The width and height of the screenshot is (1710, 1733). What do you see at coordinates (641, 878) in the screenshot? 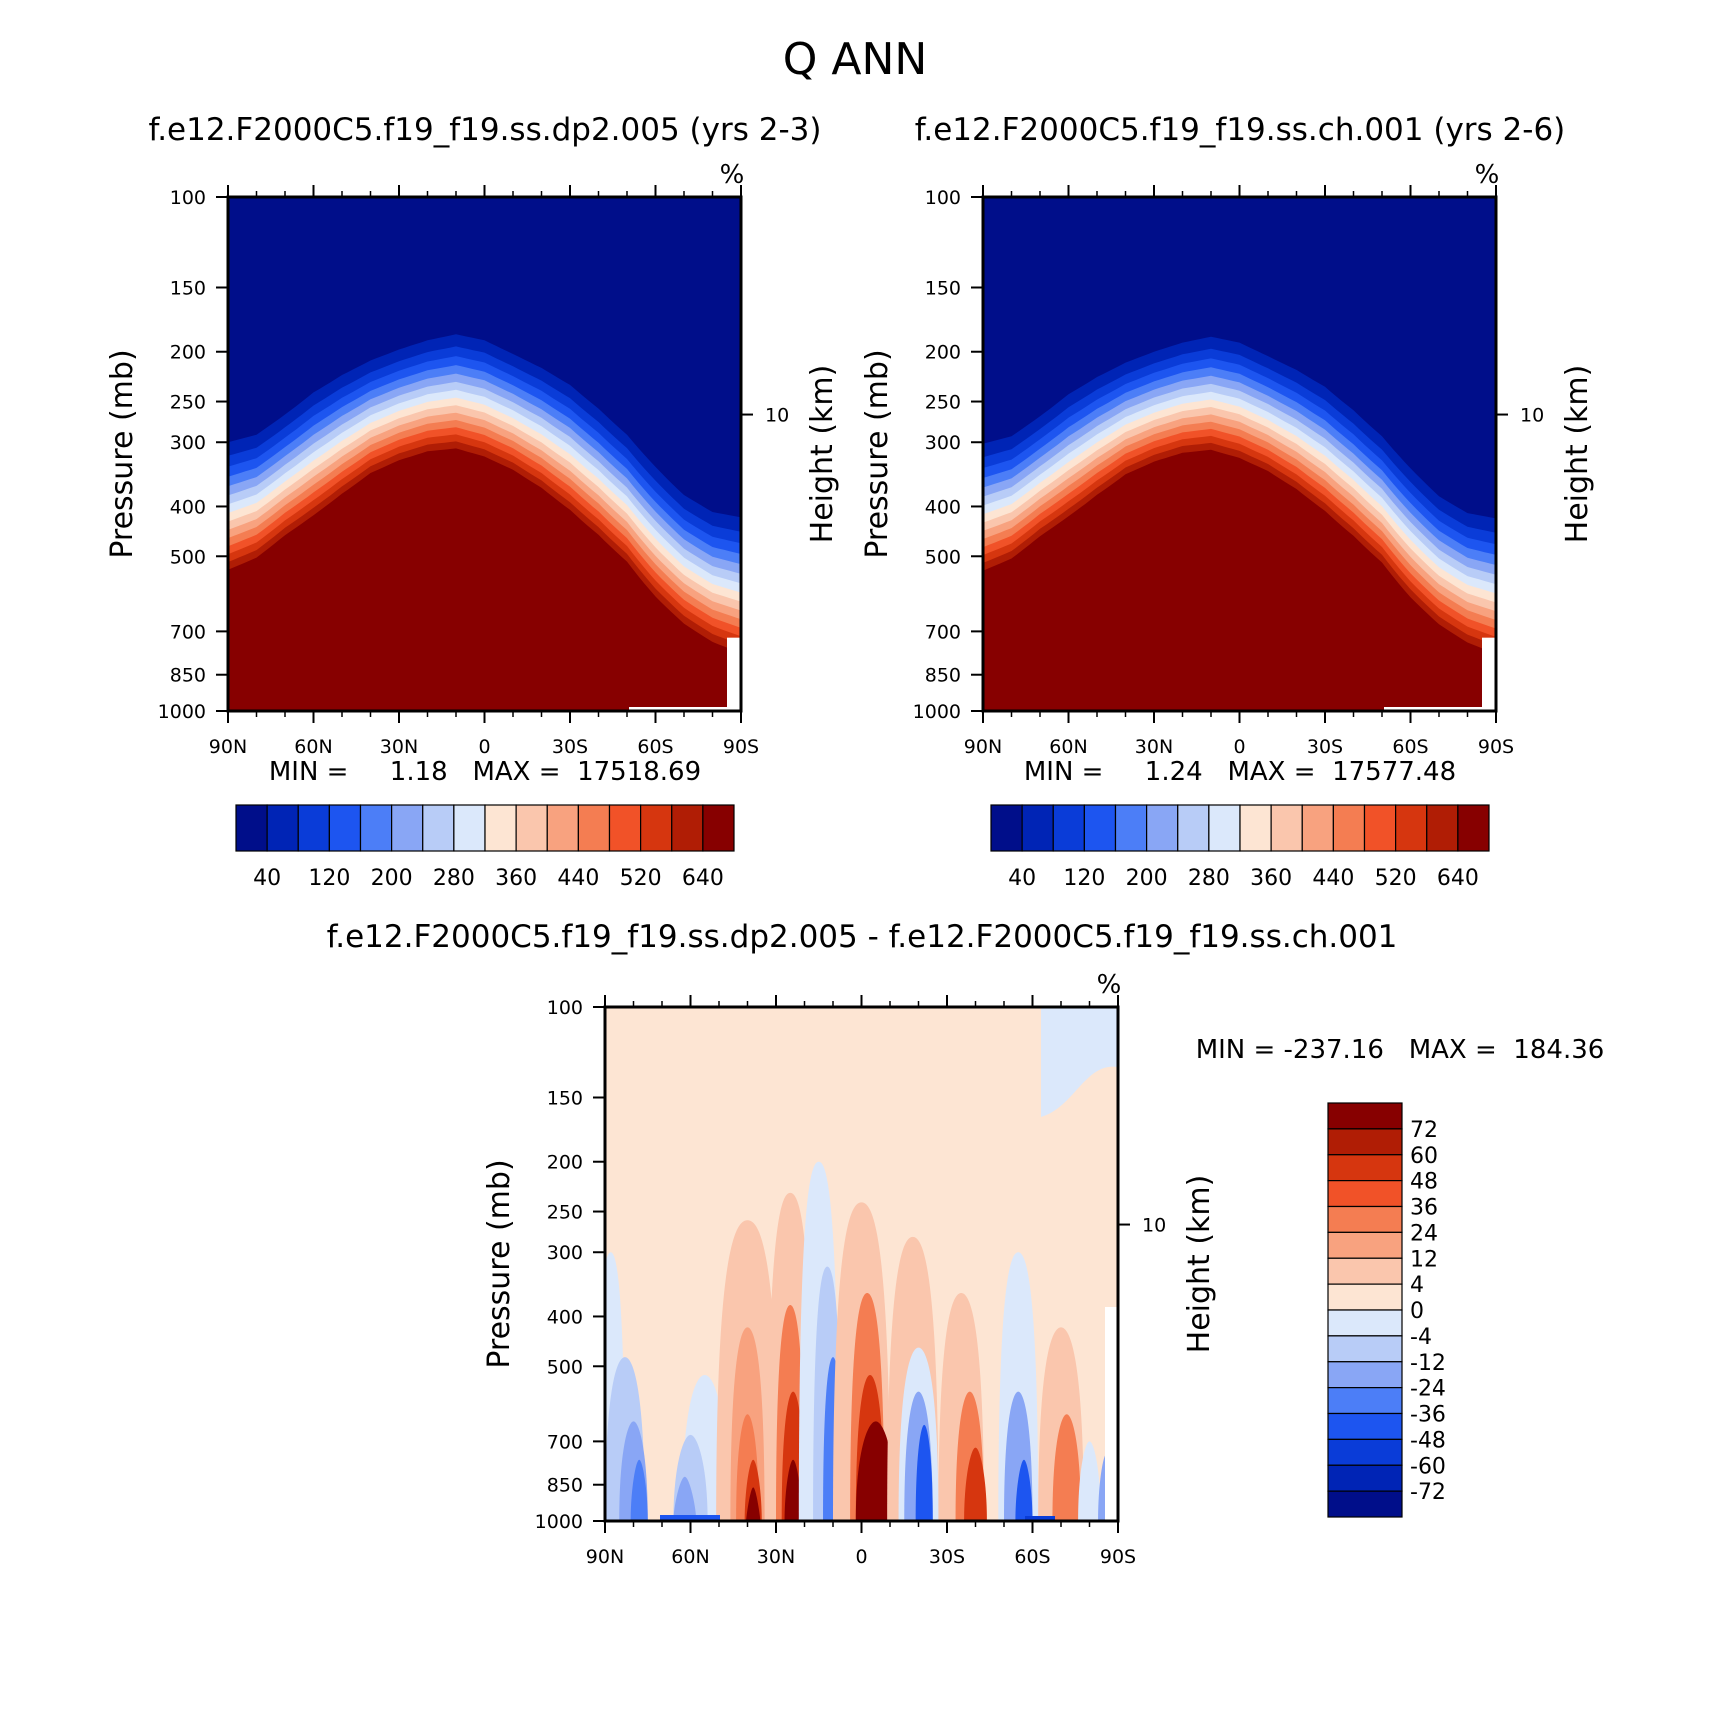
I see `colorbar-label: 520` at bounding box center [641, 878].